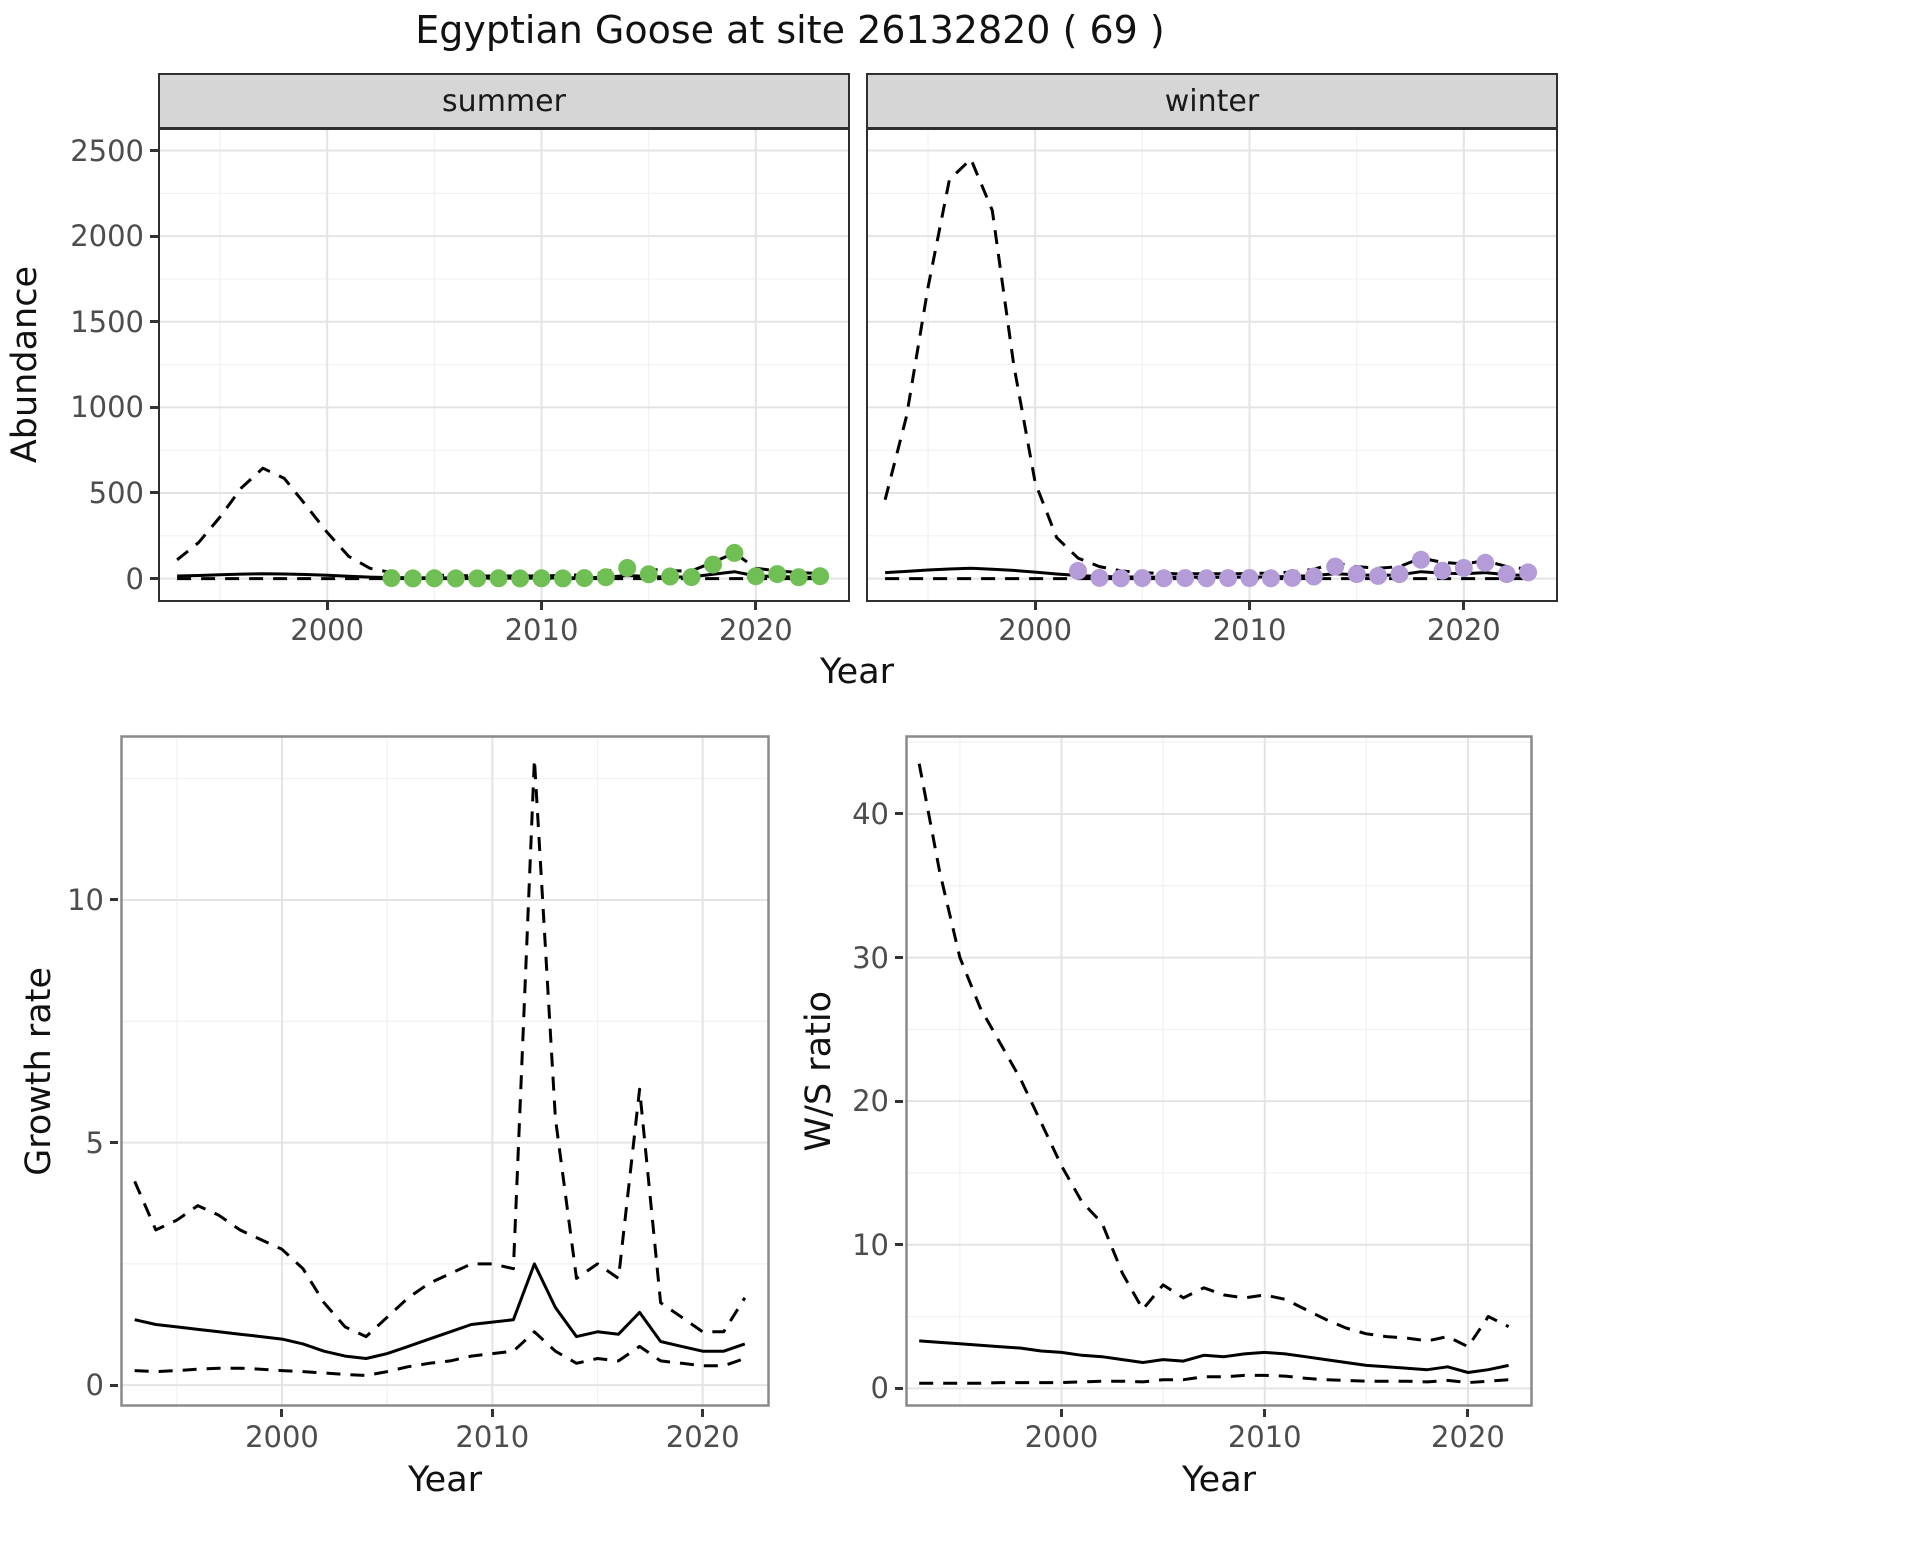 The width and height of the screenshot is (1920, 1560). I want to click on abundance-y-axis-label: Abundance, so click(25, 365).